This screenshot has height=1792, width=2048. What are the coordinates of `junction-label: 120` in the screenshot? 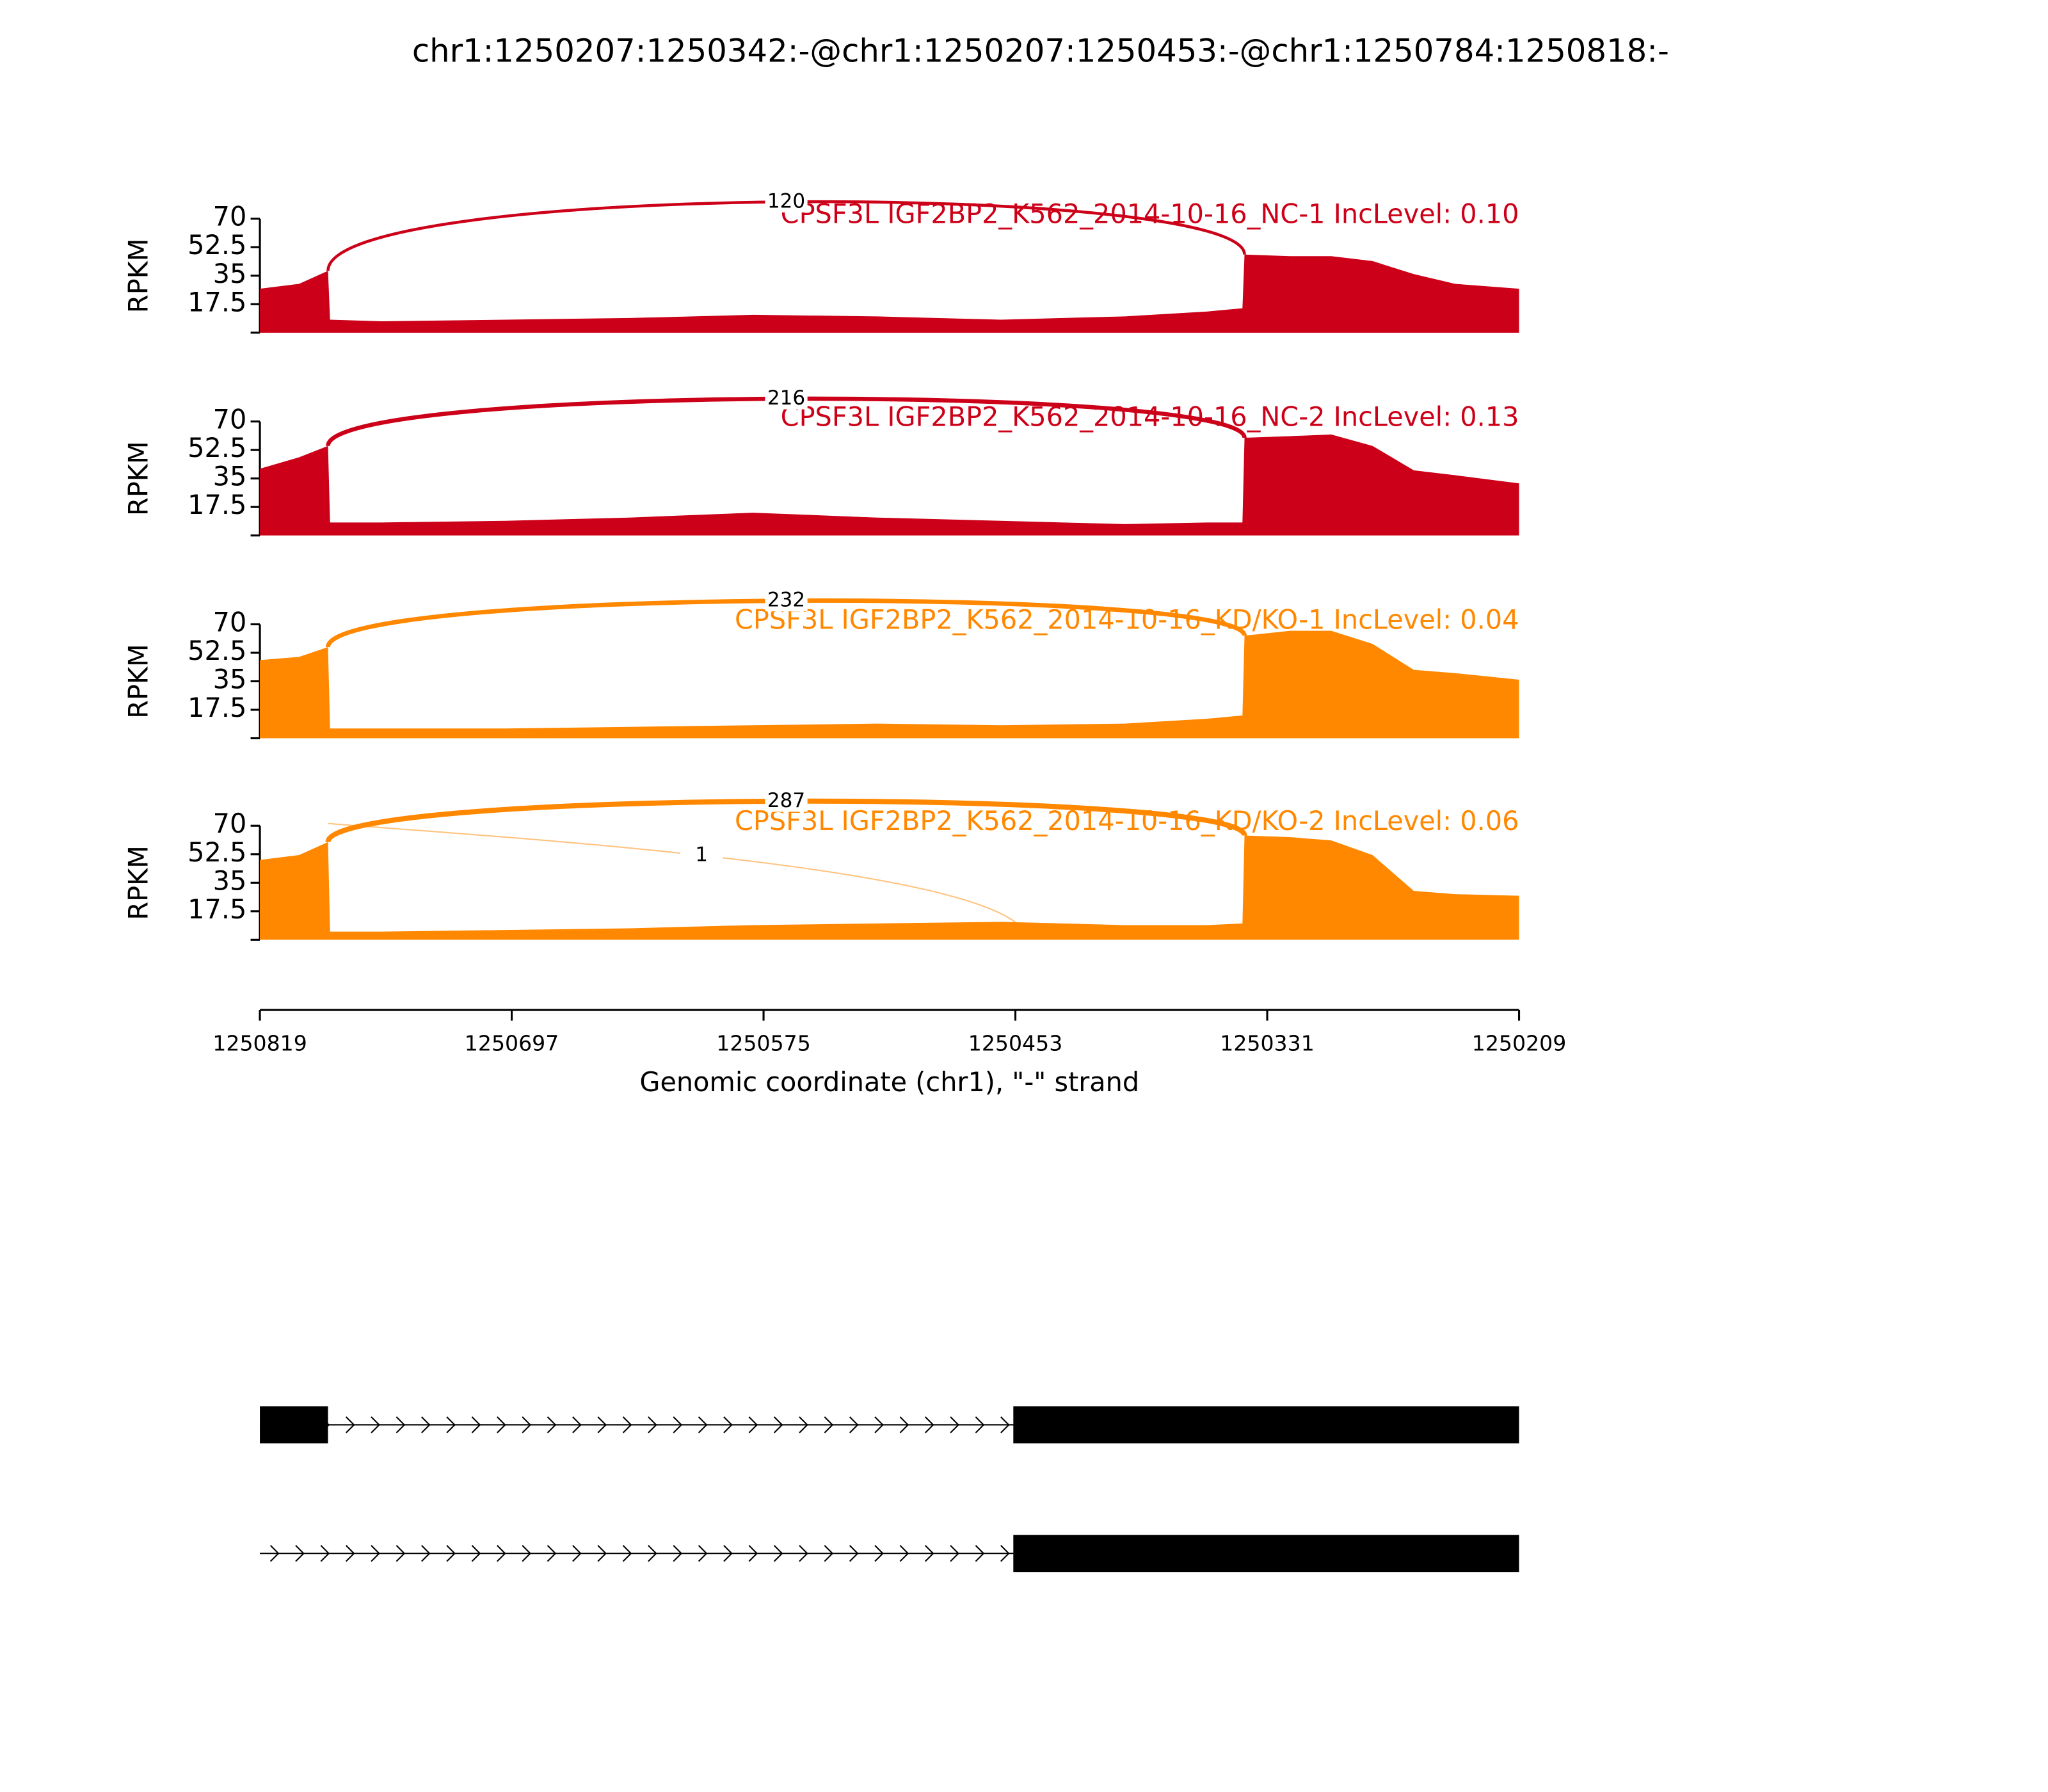 It's located at (786, 200).